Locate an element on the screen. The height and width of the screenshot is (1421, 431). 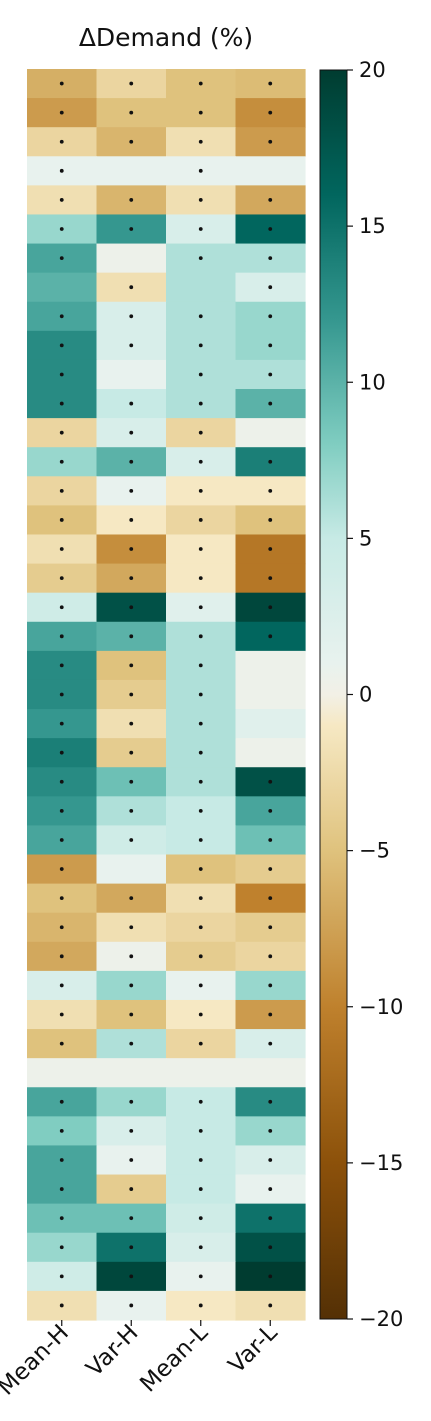
colorbar-tick-label: −15 is located at coordinates (381, 1163).